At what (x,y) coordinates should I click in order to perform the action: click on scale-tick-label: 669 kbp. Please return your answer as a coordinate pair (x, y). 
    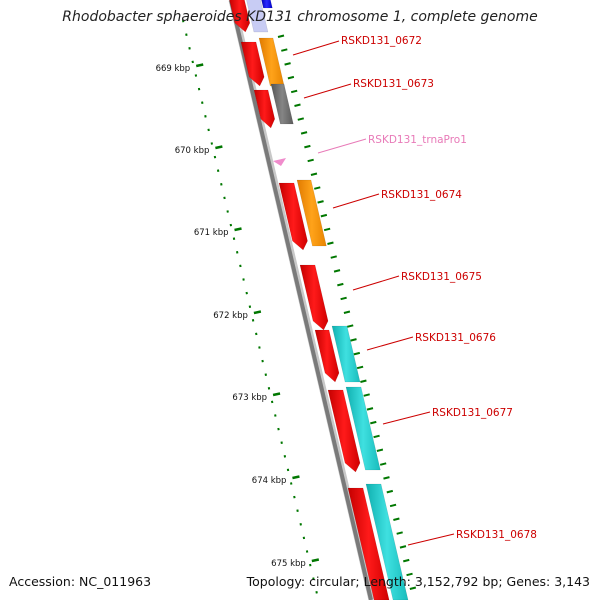
    Looking at the image, I should click on (173, 69).